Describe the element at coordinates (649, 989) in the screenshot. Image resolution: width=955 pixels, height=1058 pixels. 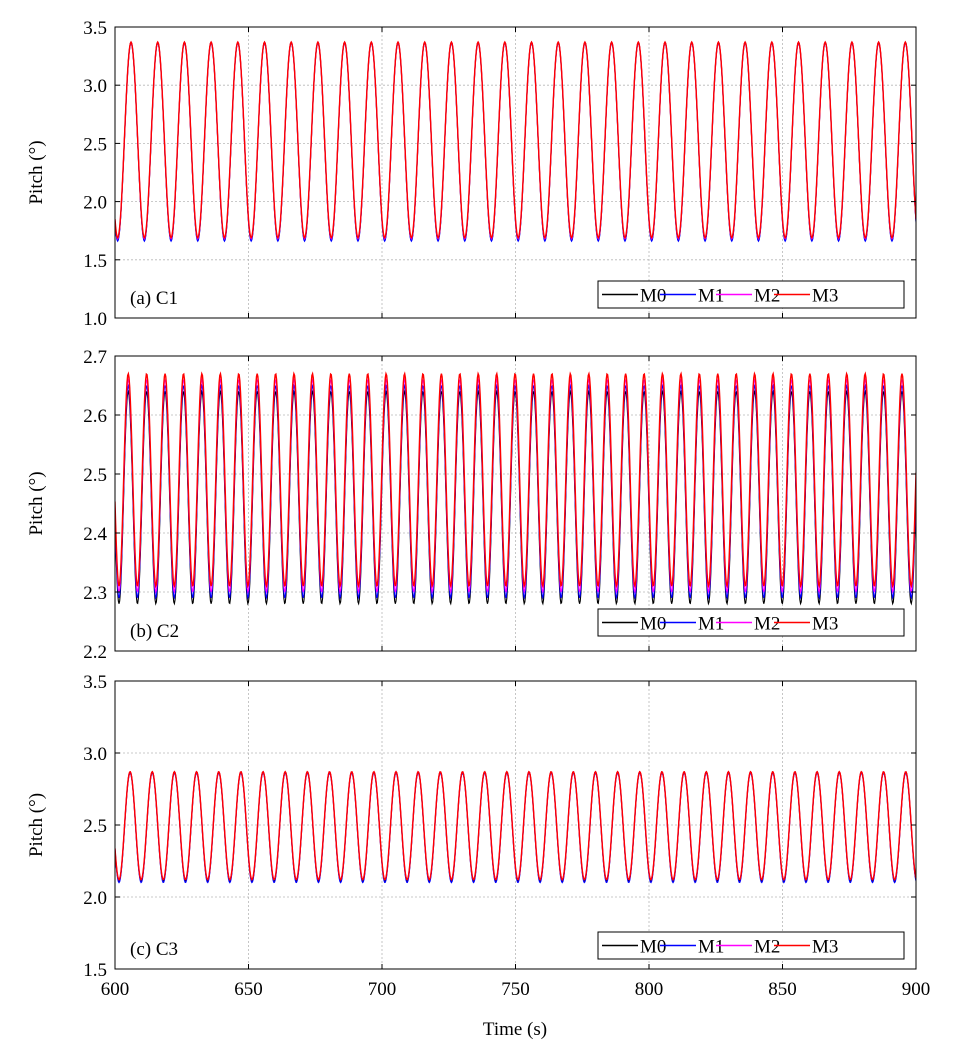
I see `x-tick-label: 800` at that location.